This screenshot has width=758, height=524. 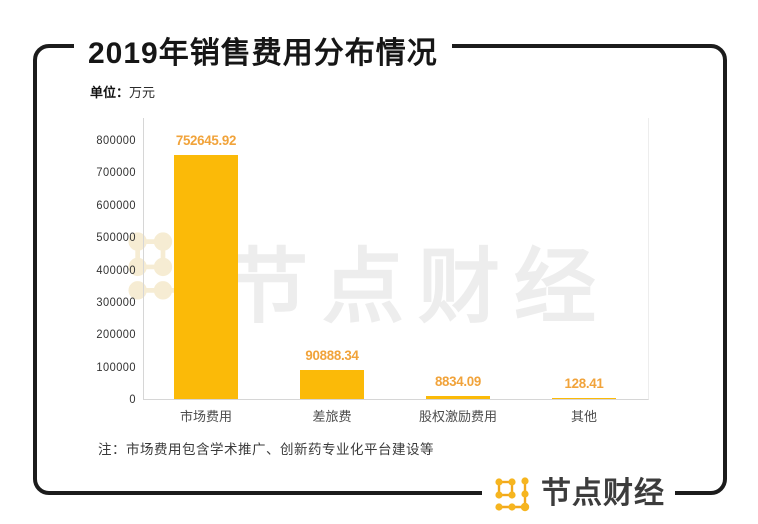 I want to click on footnote: 注：市场费用包含学术推广、创新药专业化平台建设等, so click(x=266, y=449).